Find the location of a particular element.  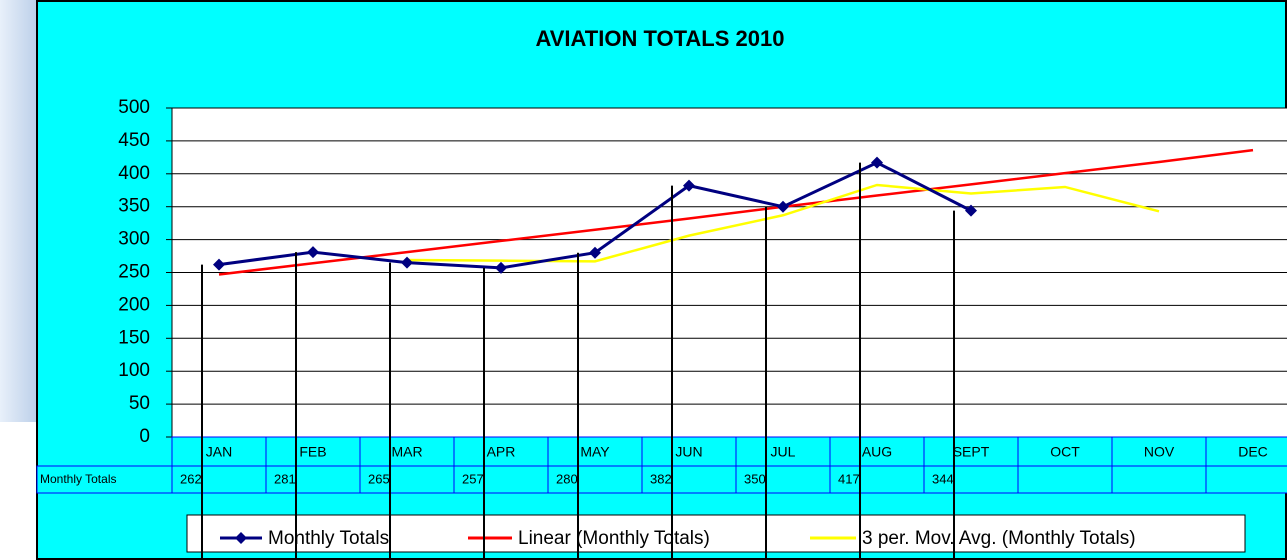

x-tick-label: JAN is located at coordinates (219, 452).